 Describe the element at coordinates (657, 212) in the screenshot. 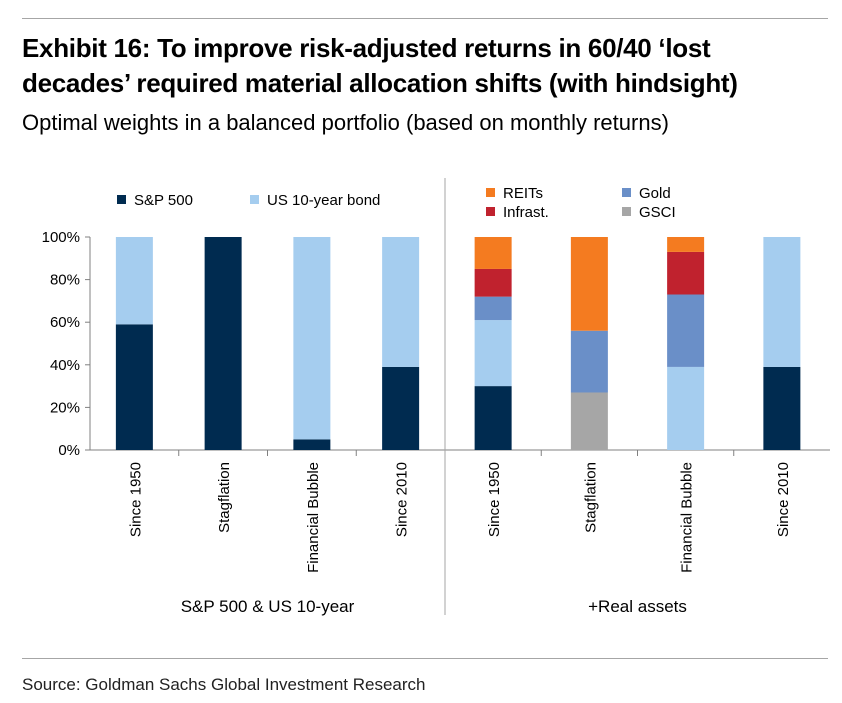

I see `legend-label: GSCI` at that location.